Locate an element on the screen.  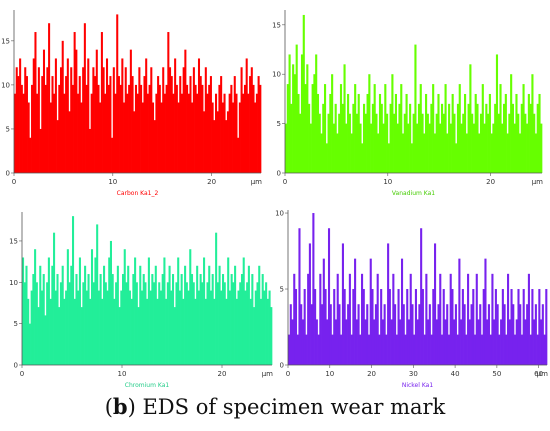
caption-text: EDS of specimen wear mark is located at coordinates (294, 407).